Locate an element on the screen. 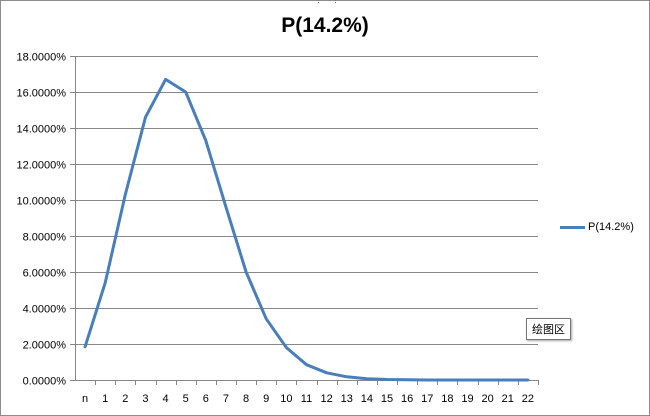 The image size is (650, 416). x-tick-label: n is located at coordinates (85, 399).